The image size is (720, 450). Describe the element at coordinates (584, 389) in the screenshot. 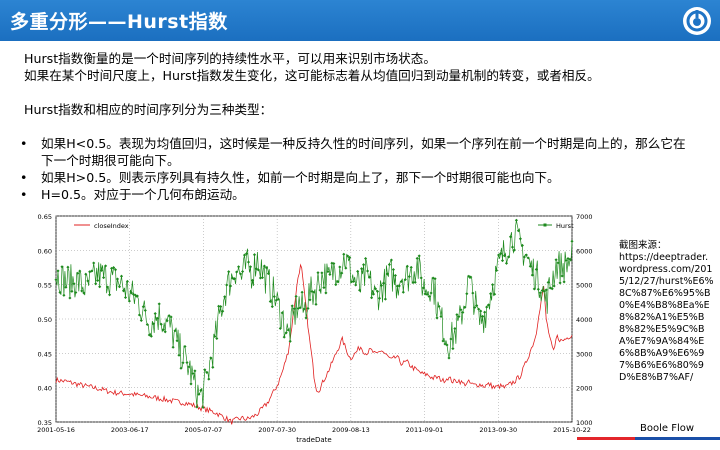

I see `y-right-tick-label: 2000` at that location.